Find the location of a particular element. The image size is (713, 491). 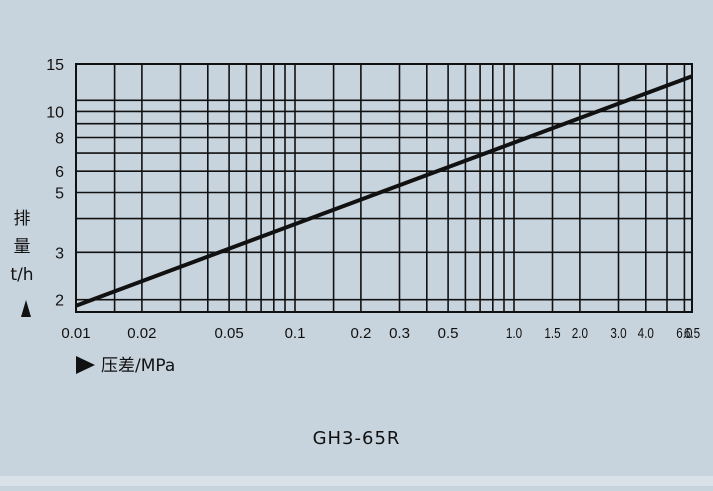

x-tick-label: 0.3 is located at coordinates (399, 333).